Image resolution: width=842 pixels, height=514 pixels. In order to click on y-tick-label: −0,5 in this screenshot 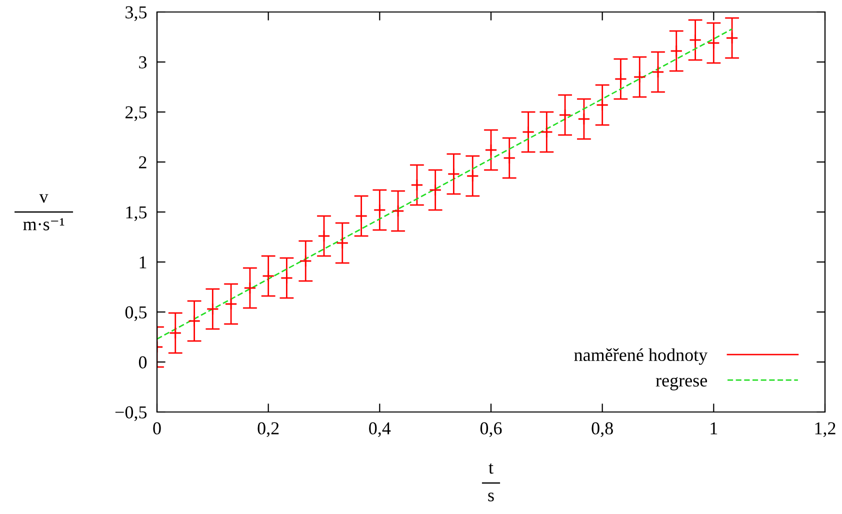, I will do `click(131, 414)`.